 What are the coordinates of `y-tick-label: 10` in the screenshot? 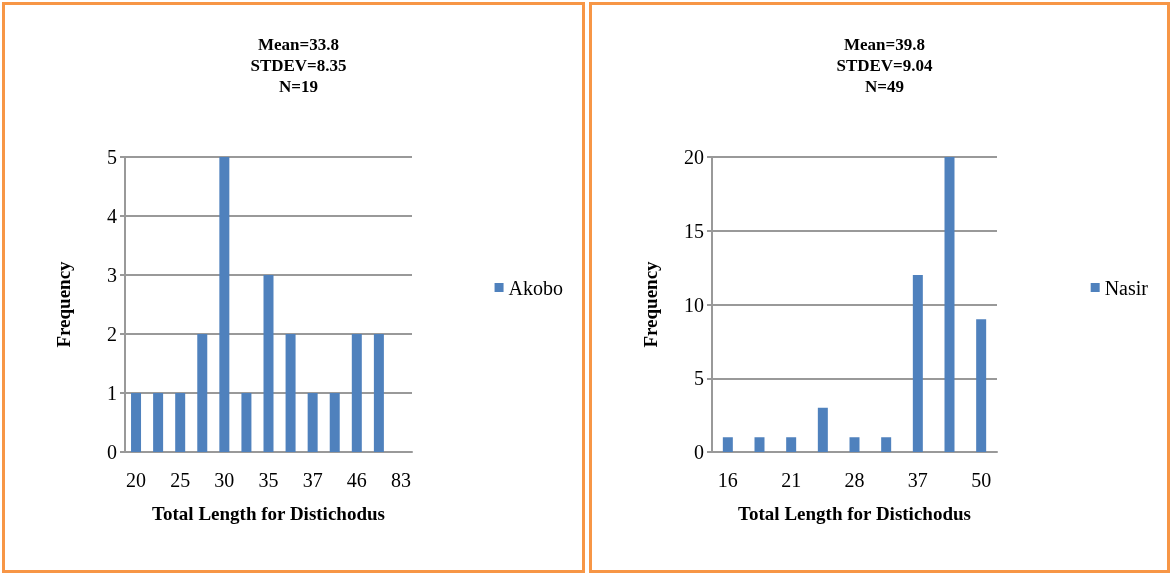 It's located at (694, 304).